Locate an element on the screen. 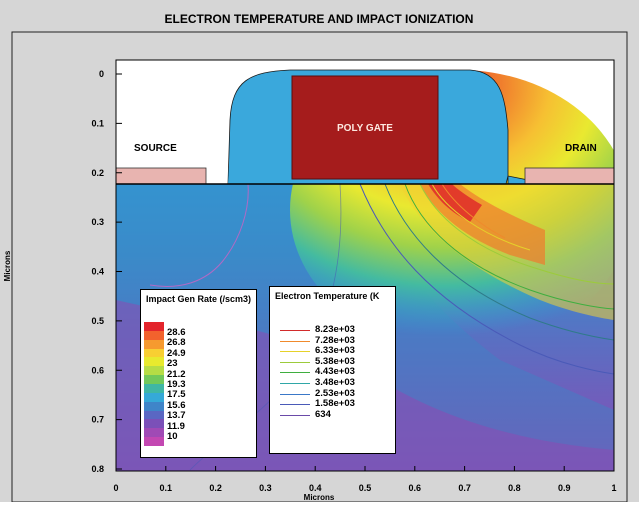 Image resolution: width=639 pixels, height=507 pixels. impact-legend-label: 28.6 is located at coordinates (176, 332).